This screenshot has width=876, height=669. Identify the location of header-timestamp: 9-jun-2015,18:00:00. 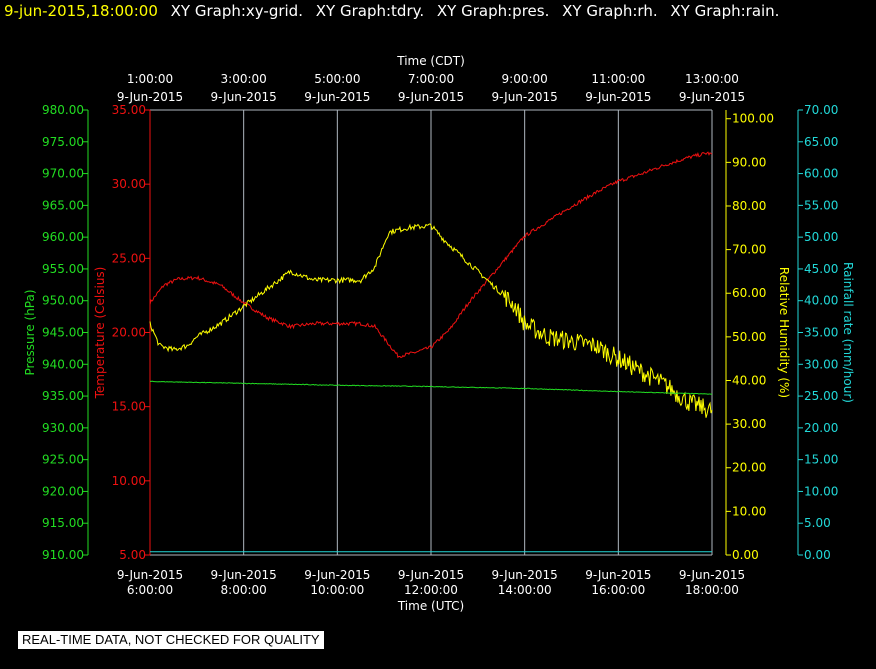
(81, 11).